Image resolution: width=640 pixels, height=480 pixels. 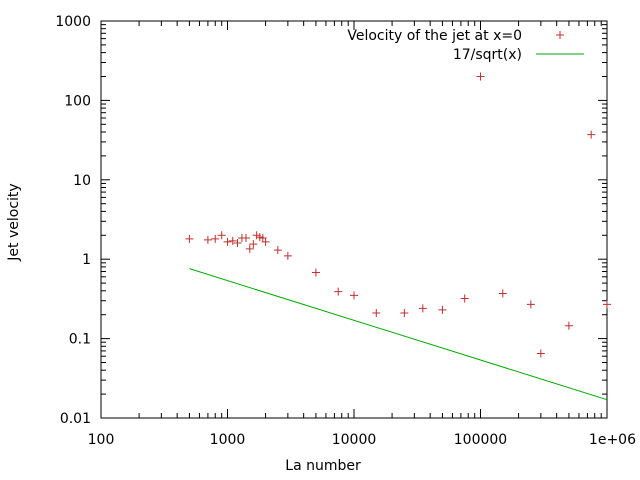 What do you see at coordinates (101, 440) in the screenshot?
I see `x-tick-label: 100` at bounding box center [101, 440].